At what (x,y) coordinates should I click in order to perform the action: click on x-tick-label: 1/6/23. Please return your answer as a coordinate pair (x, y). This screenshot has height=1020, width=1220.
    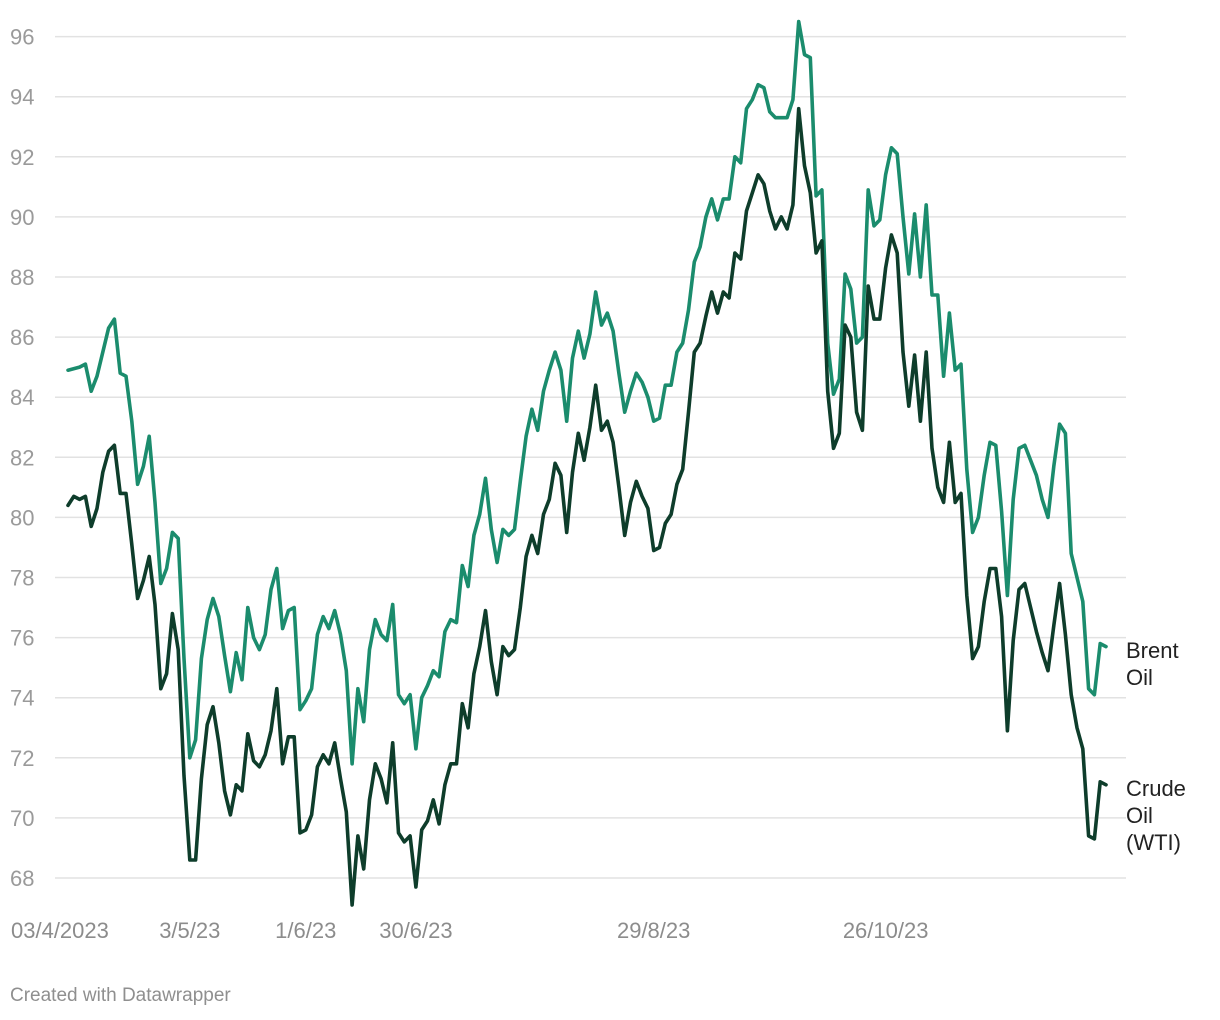
    Looking at the image, I should click on (305, 930).